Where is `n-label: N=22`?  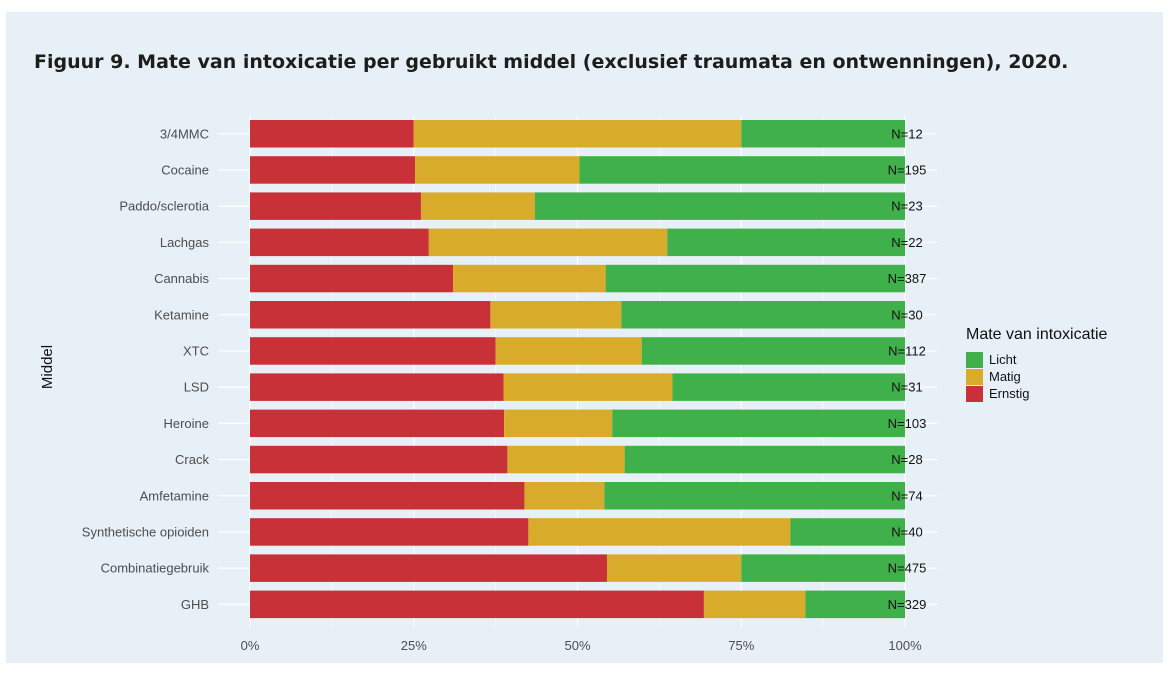 n-label: N=22 is located at coordinates (906, 242).